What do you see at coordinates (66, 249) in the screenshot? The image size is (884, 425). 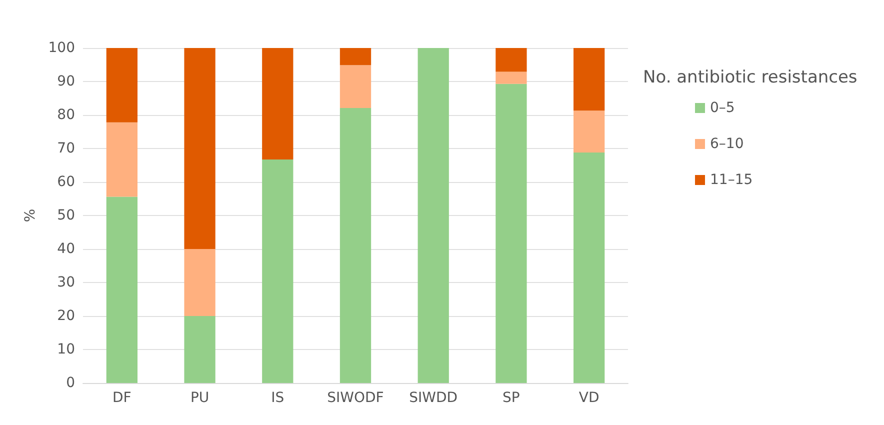 I see `y-tick-label: 40` at bounding box center [66, 249].